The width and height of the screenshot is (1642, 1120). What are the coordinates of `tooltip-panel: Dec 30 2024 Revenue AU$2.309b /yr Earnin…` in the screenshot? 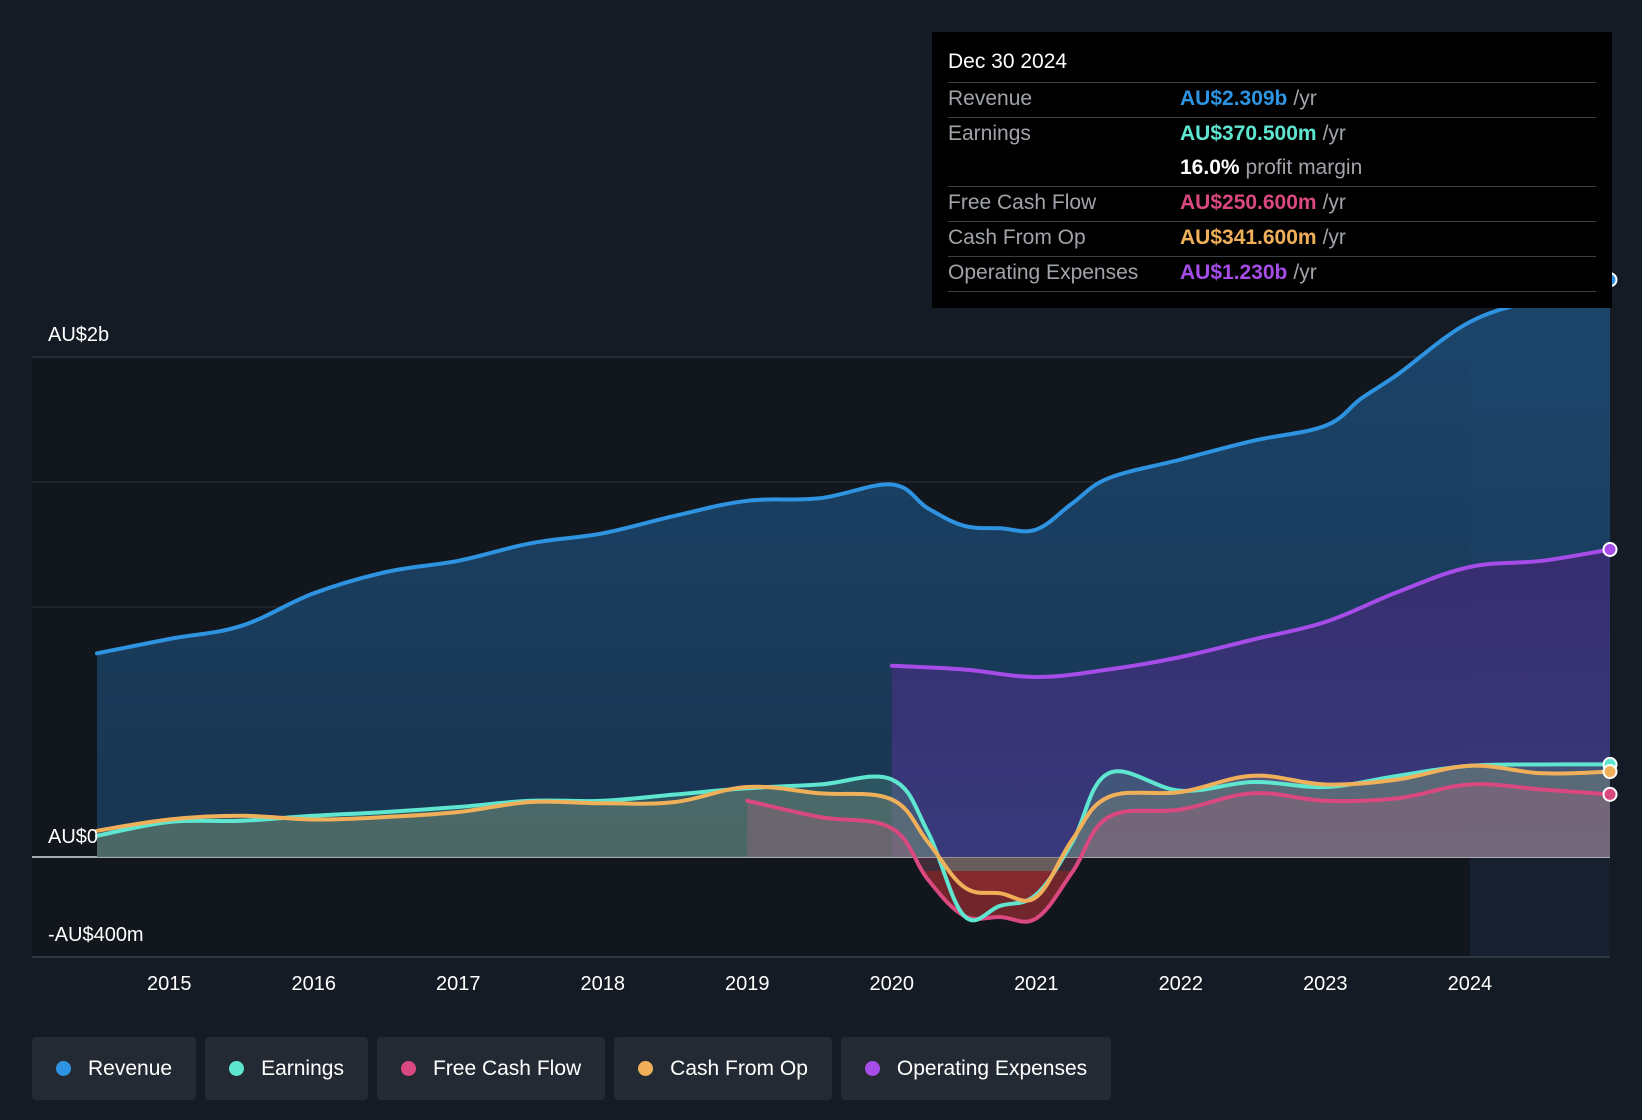 It's located at (1272, 170).